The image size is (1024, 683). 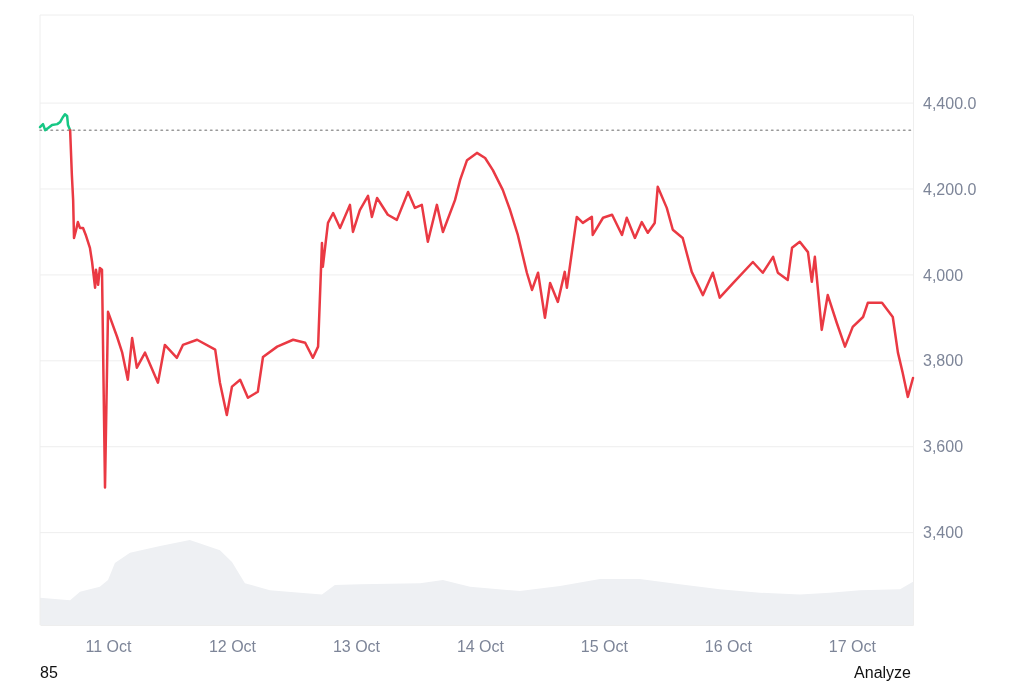 I want to click on y-tick-label: 4,000, so click(x=943, y=275).